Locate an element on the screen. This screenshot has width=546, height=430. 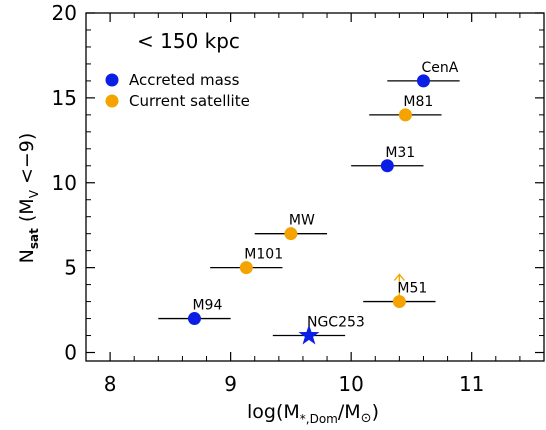
point-label: NGC253 is located at coordinates (336, 323).